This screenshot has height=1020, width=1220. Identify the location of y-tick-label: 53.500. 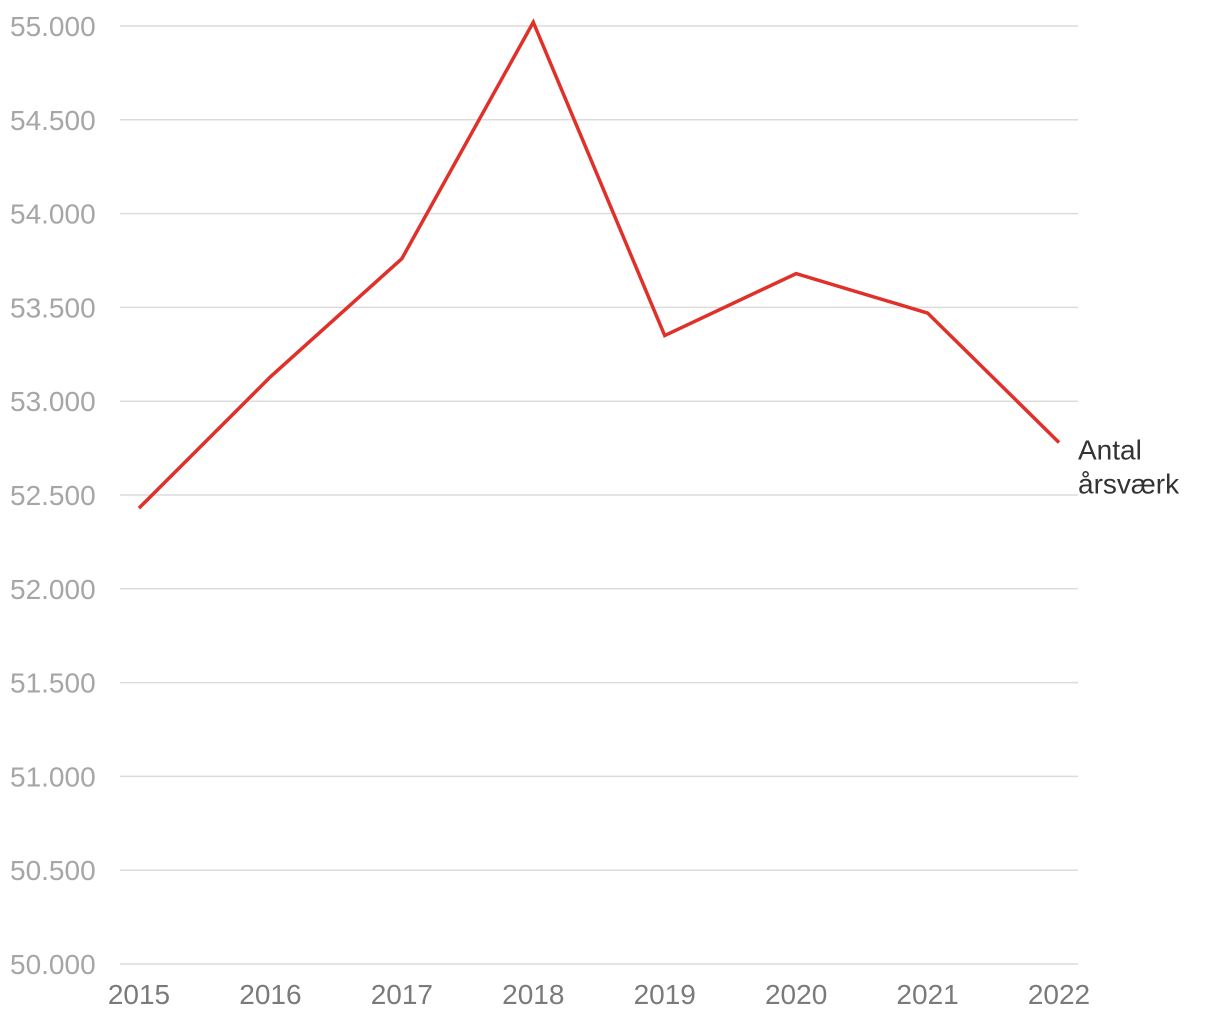
(53, 307).